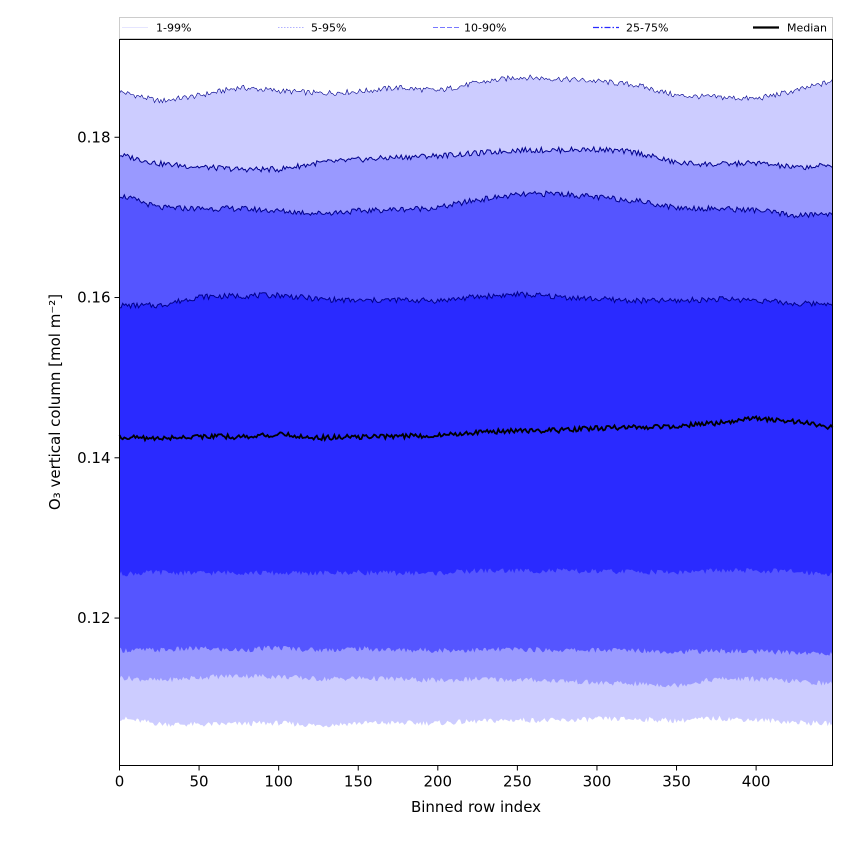 The height and width of the screenshot is (850, 850). Describe the element at coordinates (437, 782) in the screenshot. I see `x-tick-label: 200` at that location.